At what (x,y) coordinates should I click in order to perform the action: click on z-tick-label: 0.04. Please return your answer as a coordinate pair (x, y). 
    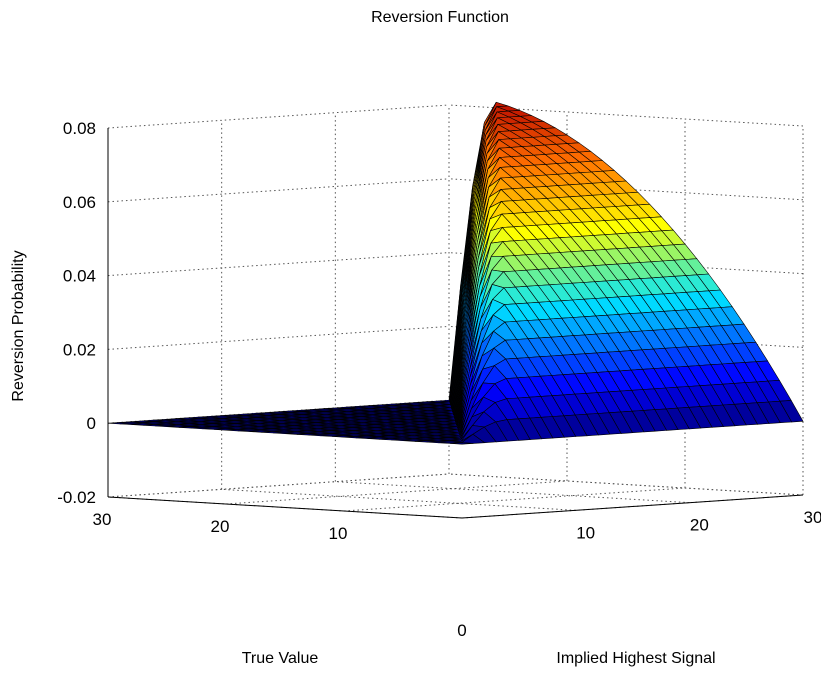
    Looking at the image, I should click on (79, 276).